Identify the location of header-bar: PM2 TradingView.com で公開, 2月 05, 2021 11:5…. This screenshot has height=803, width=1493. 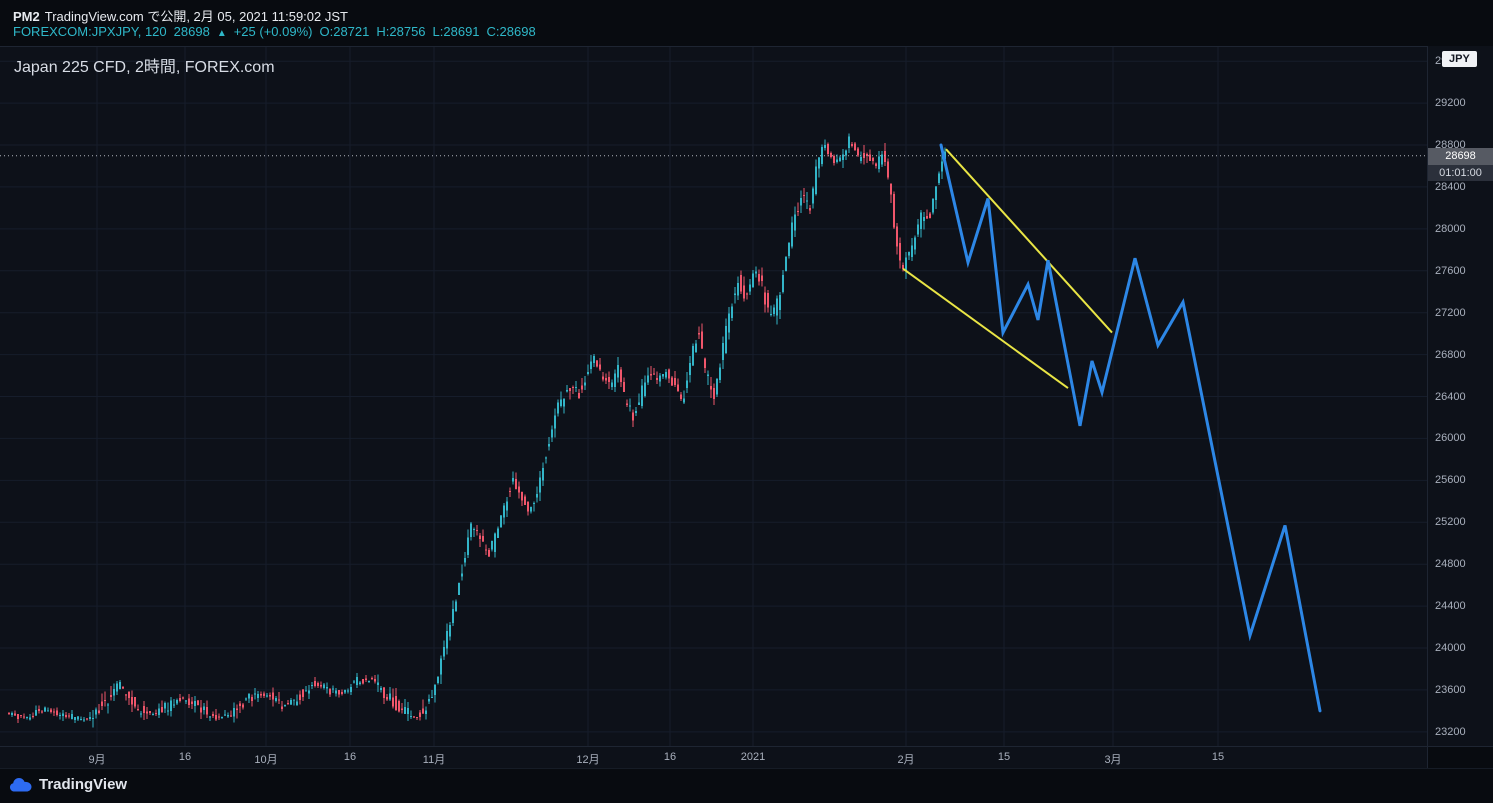
(746, 23).